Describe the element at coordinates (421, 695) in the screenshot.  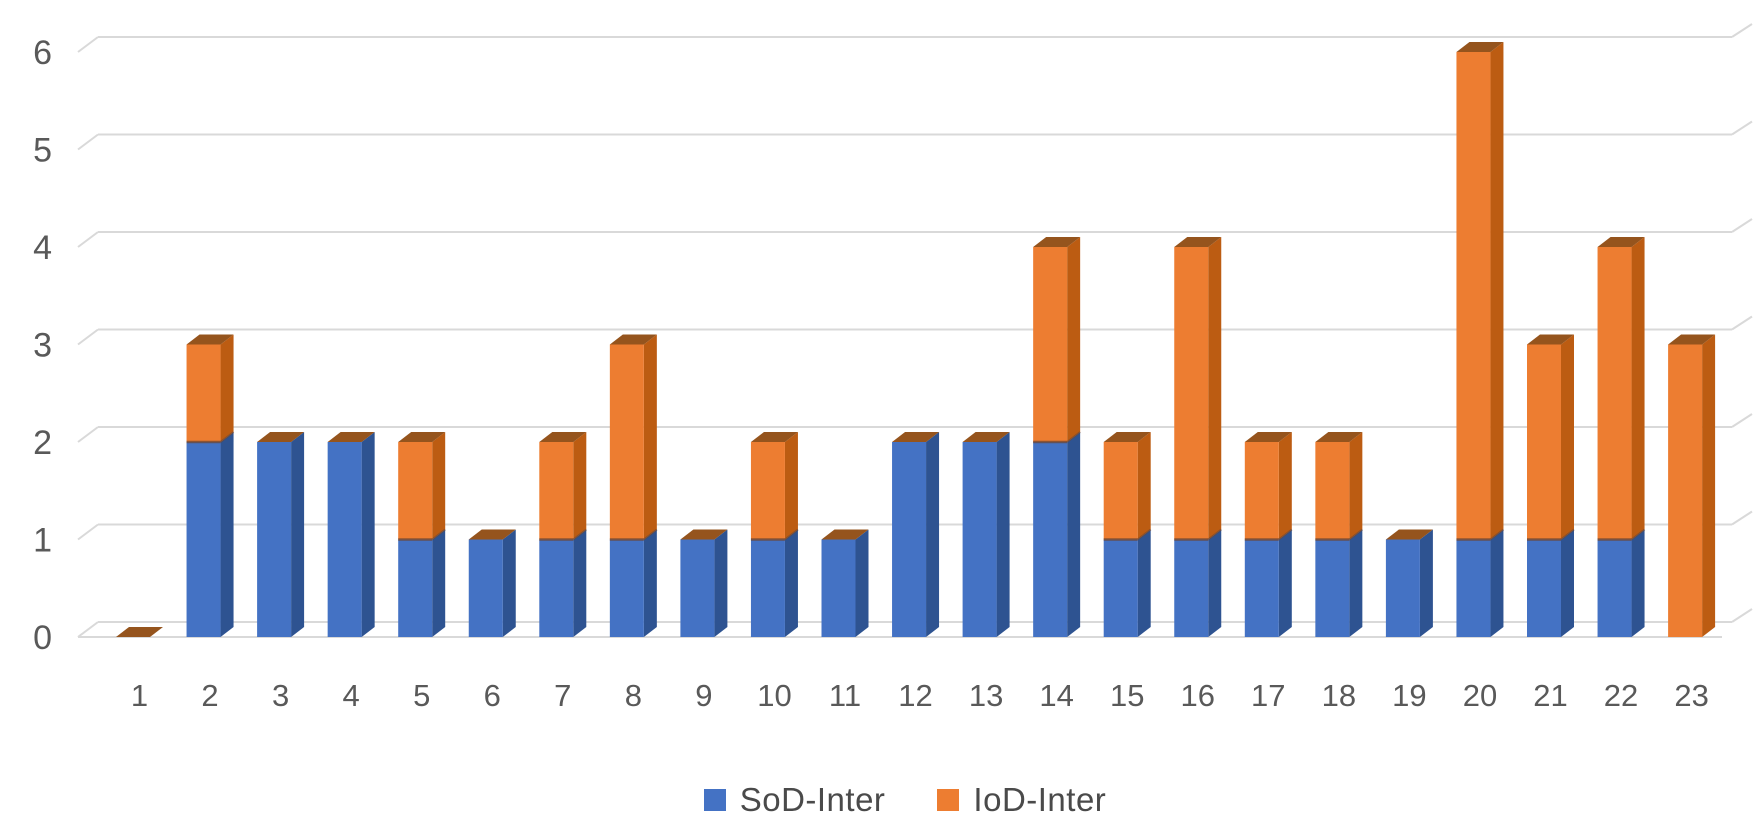
I see `x-axis-category-label: 5` at that location.